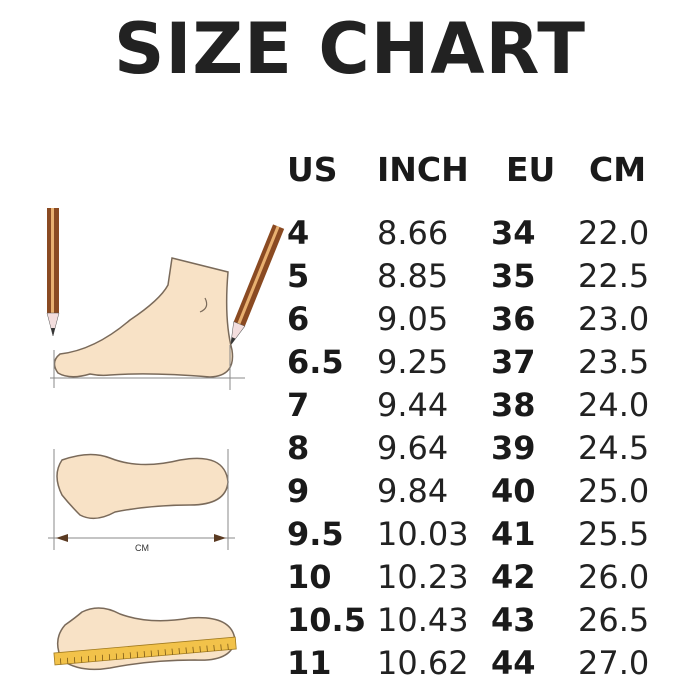 The width and height of the screenshot is (700, 700). Describe the element at coordinates (614, 319) in the screenshot. I see `cell-cm: 23.0` at that location.